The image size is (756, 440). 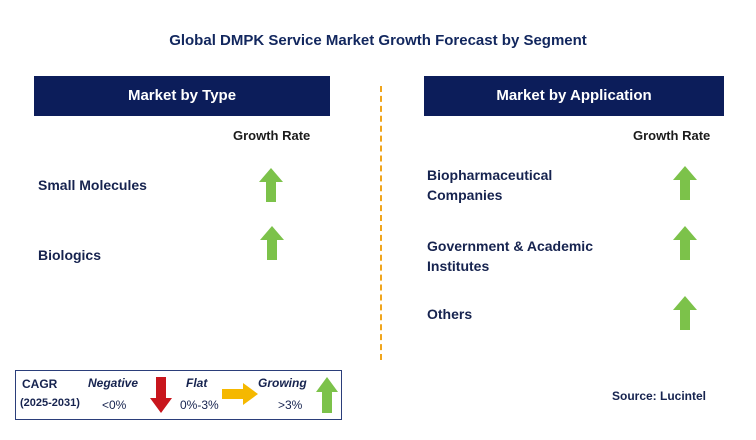 I want to click on legend-cagr-label: CAGR, so click(x=40, y=384).